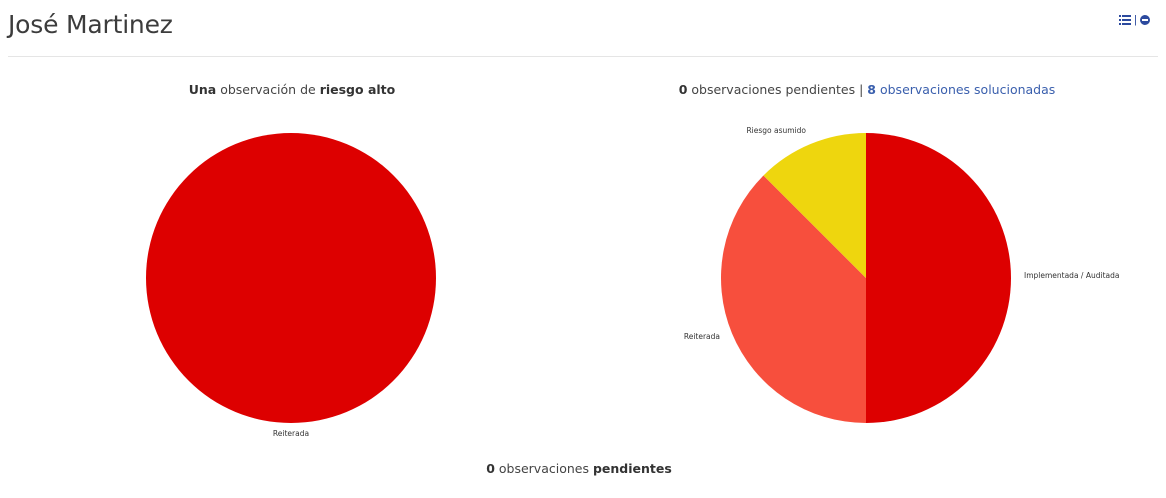 The width and height of the screenshot is (1166, 498). I want to click on header-divider, so click(583, 56).